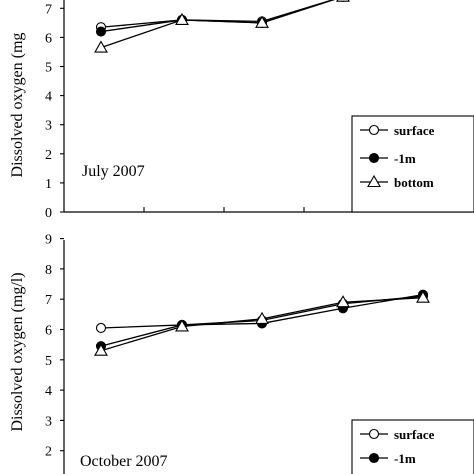  What do you see at coordinates (124, 461) in the screenshot?
I see `panel-annotation: October 2007` at bounding box center [124, 461].